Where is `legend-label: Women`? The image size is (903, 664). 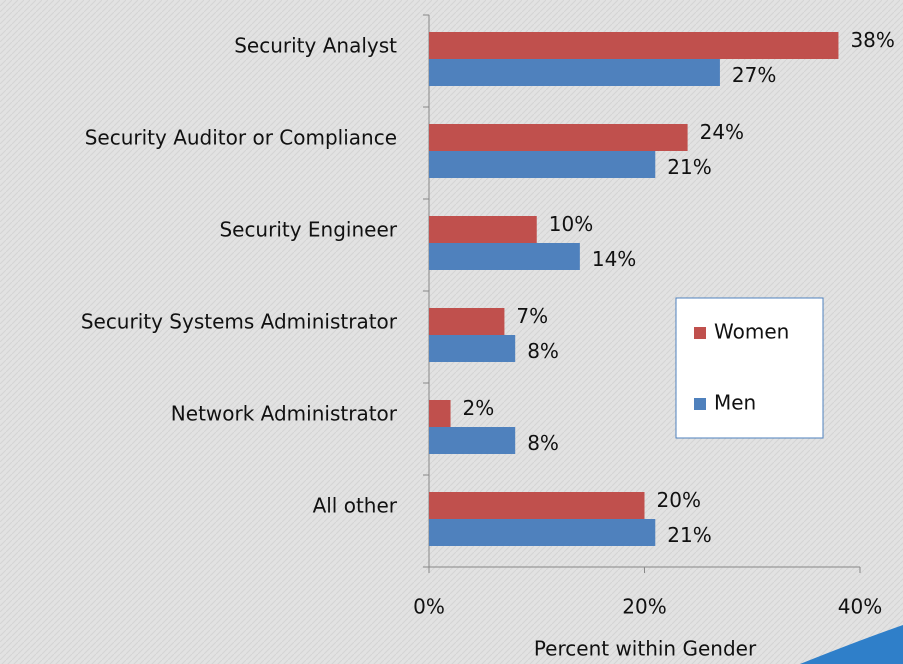
legend-label: Women is located at coordinates (751, 332).